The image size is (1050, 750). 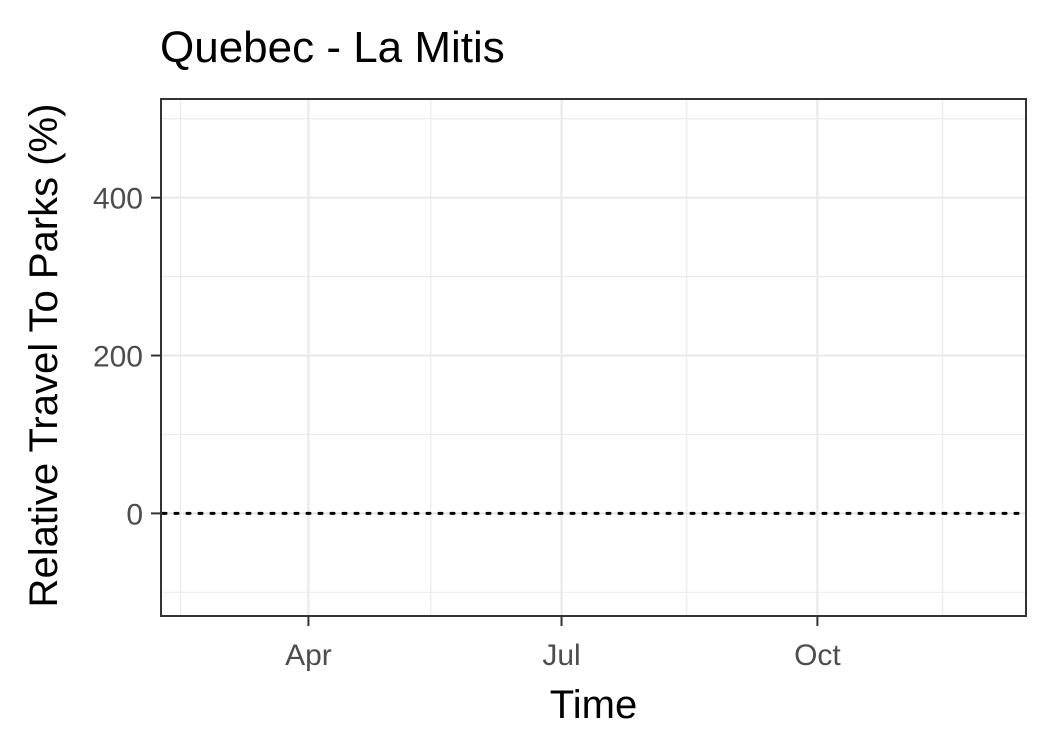 What do you see at coordinates (817, 655) in the screenshot?
I see `x-tick-label: Oct` at bounding box center [817, 655].